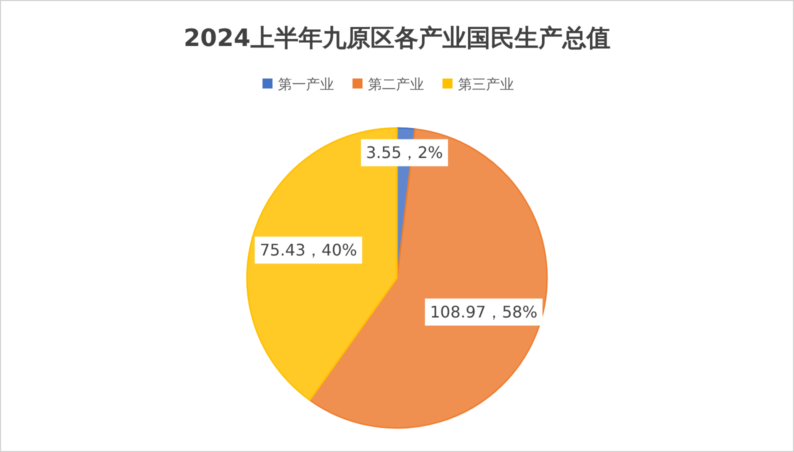 The image size is (794, 452). What do you see at coordinates (486, 85) in the screenshot?
I see `legend-label: 第三产业` at bounding box center [486, 85].